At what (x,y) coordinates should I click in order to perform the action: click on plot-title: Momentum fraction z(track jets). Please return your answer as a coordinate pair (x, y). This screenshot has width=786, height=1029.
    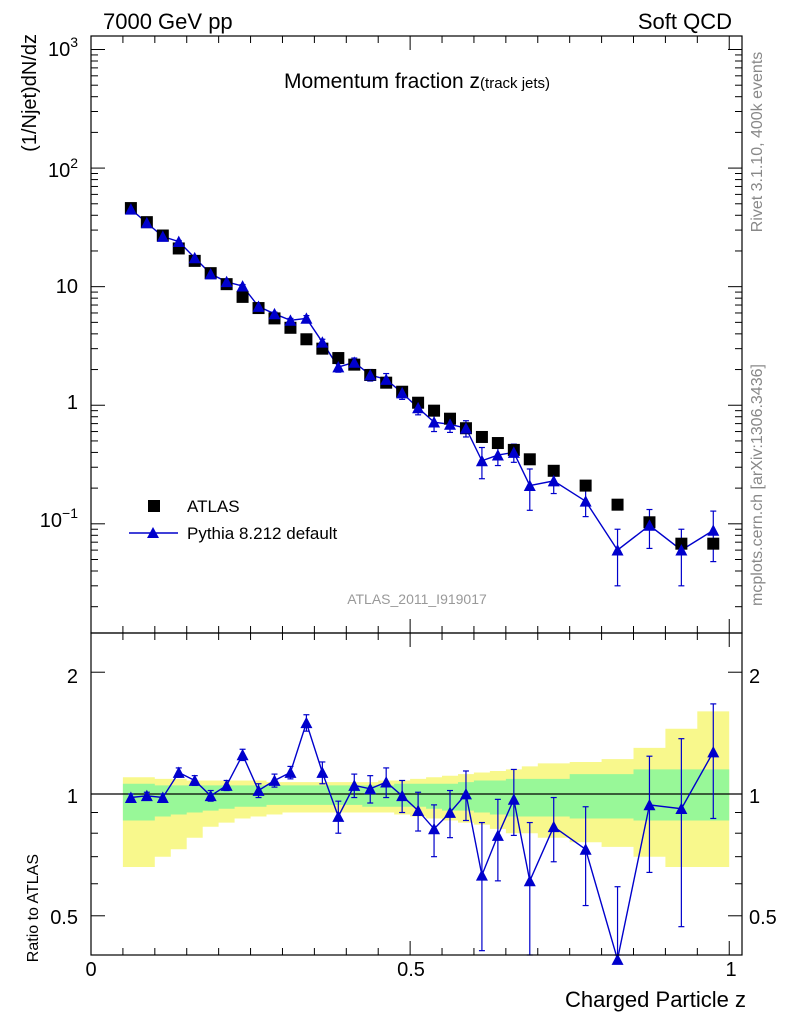
    Looking at the image, I should click on (417, 81).